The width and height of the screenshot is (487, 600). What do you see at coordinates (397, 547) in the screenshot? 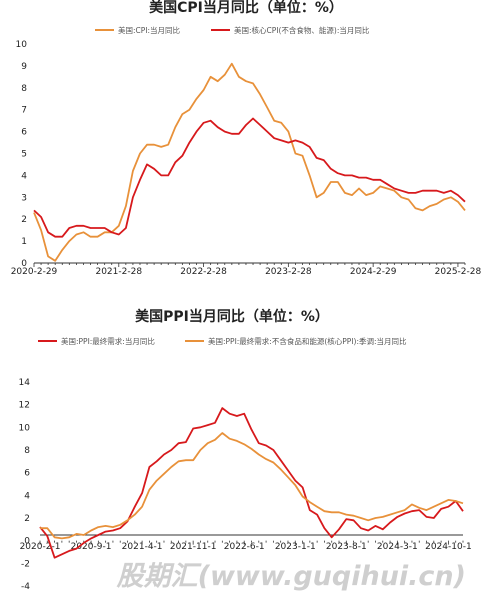
I see `ppi-x-tick-label: 2024-3-1` at bounding box center [397, 547].